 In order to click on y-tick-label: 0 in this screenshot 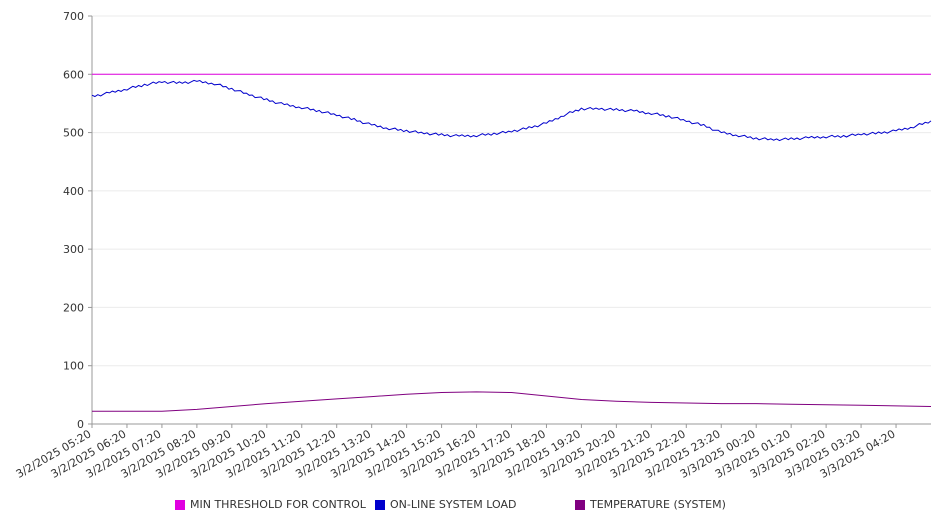, I will do `click(80, 424)`.